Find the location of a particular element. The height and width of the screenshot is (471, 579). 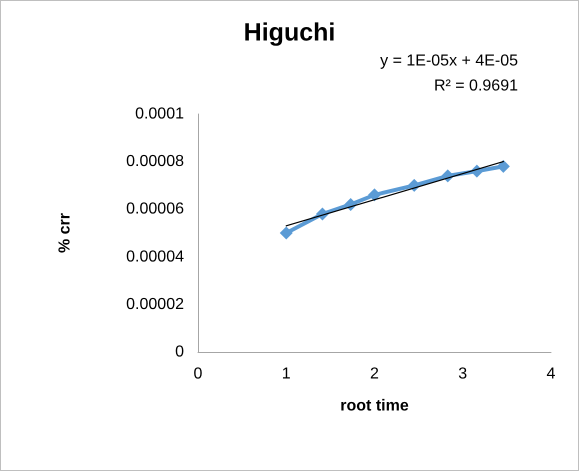

x-tick-label: 3 is located at coordinates (463, 374).